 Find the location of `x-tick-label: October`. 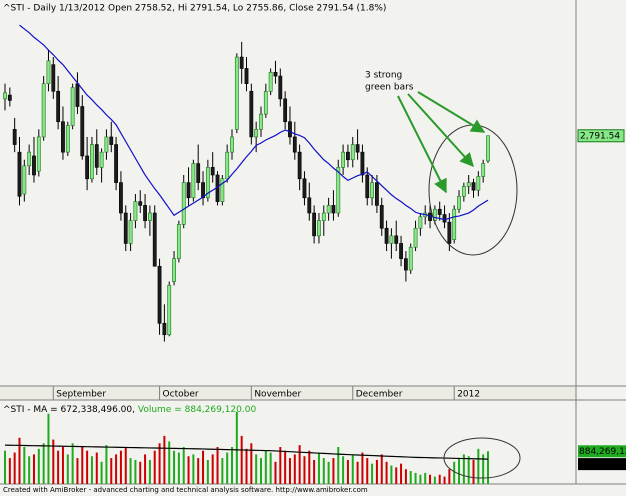

x-tick-label: October is located at coordinates (181, 395).